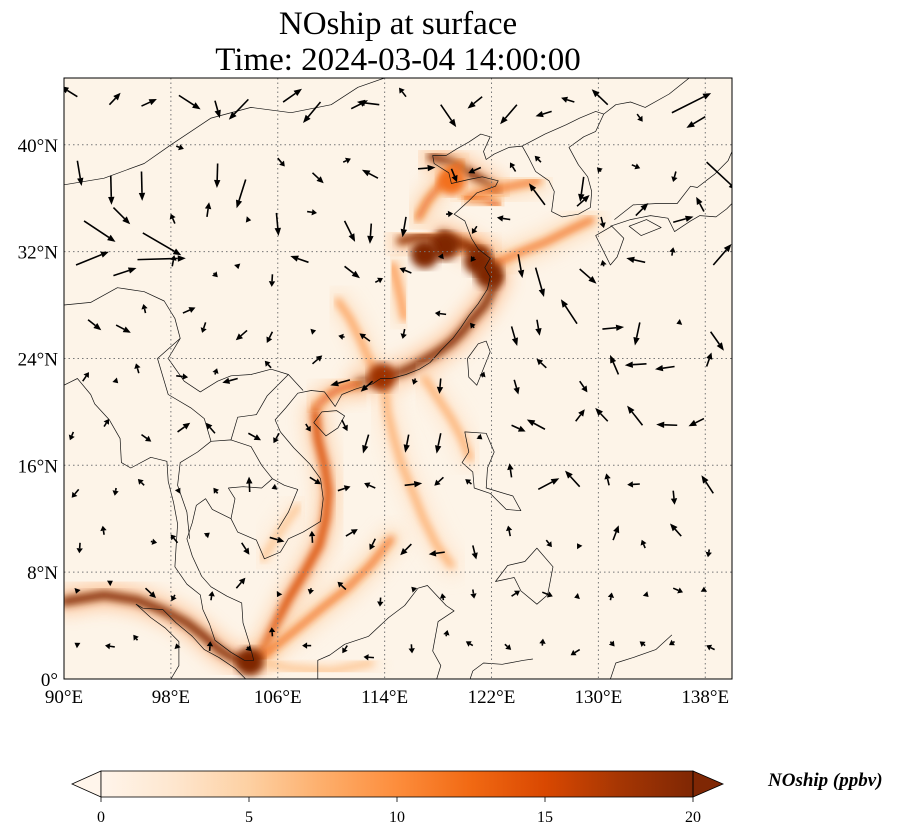  Describe the element at coordinates (705, 697) in the screenshot. I see `longitude-tick-label: 138°E` at that location.